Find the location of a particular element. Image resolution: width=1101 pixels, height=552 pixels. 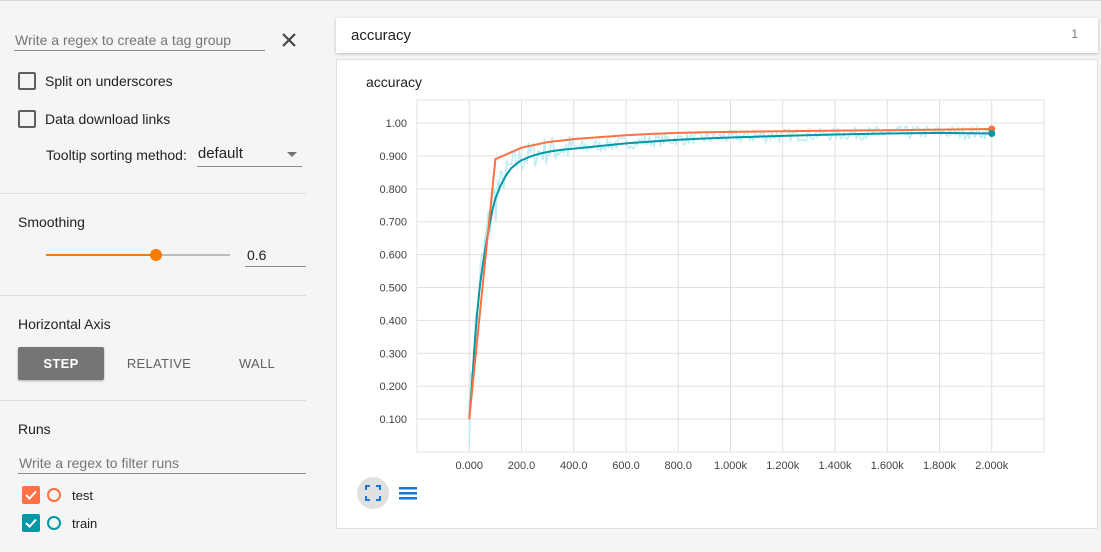

x-tick-label: 400.0 is located at coordinates (574, 466).